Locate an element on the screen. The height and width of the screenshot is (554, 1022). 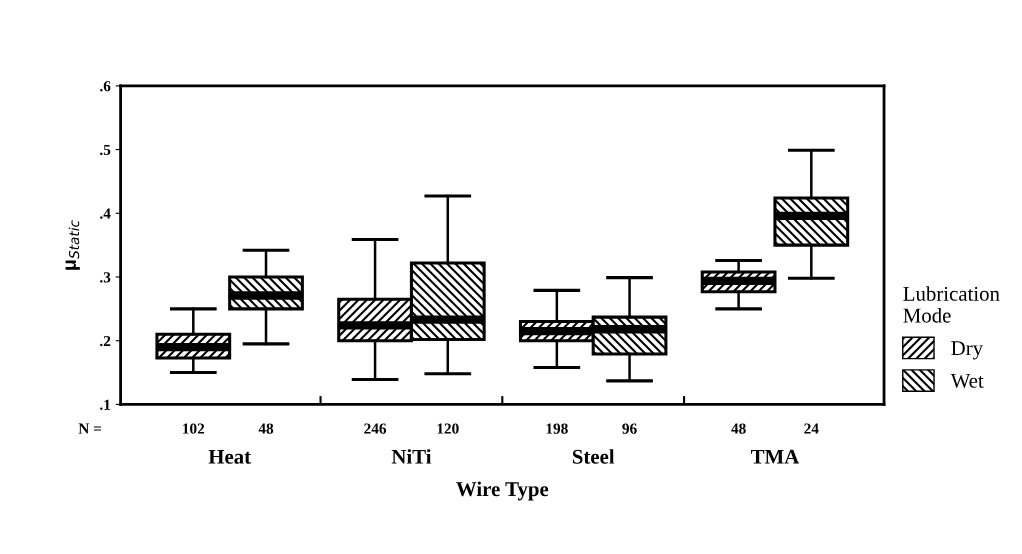
y-tick-label: .3 is located at coordinates (105, 277).